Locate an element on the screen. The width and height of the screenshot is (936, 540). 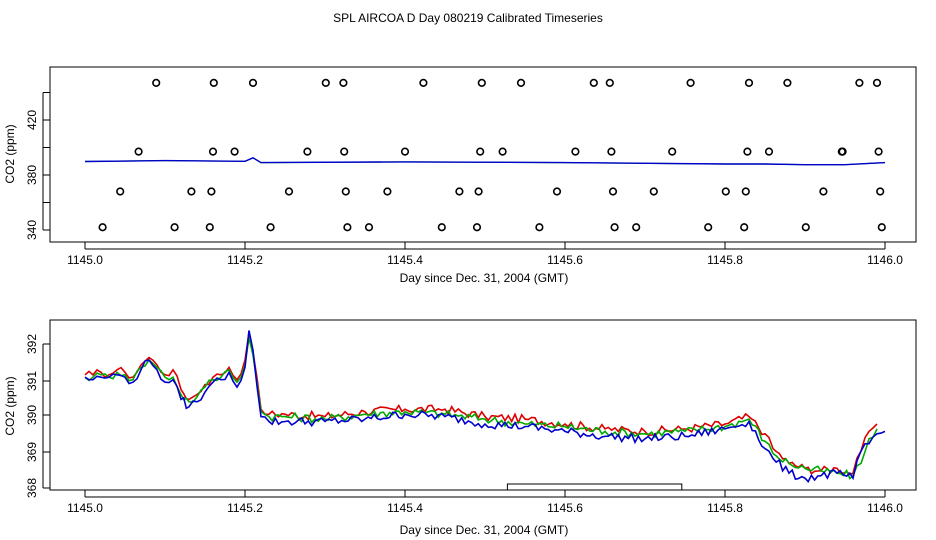
top-y-tick-label: 380 is located at coordinates (32, 175).